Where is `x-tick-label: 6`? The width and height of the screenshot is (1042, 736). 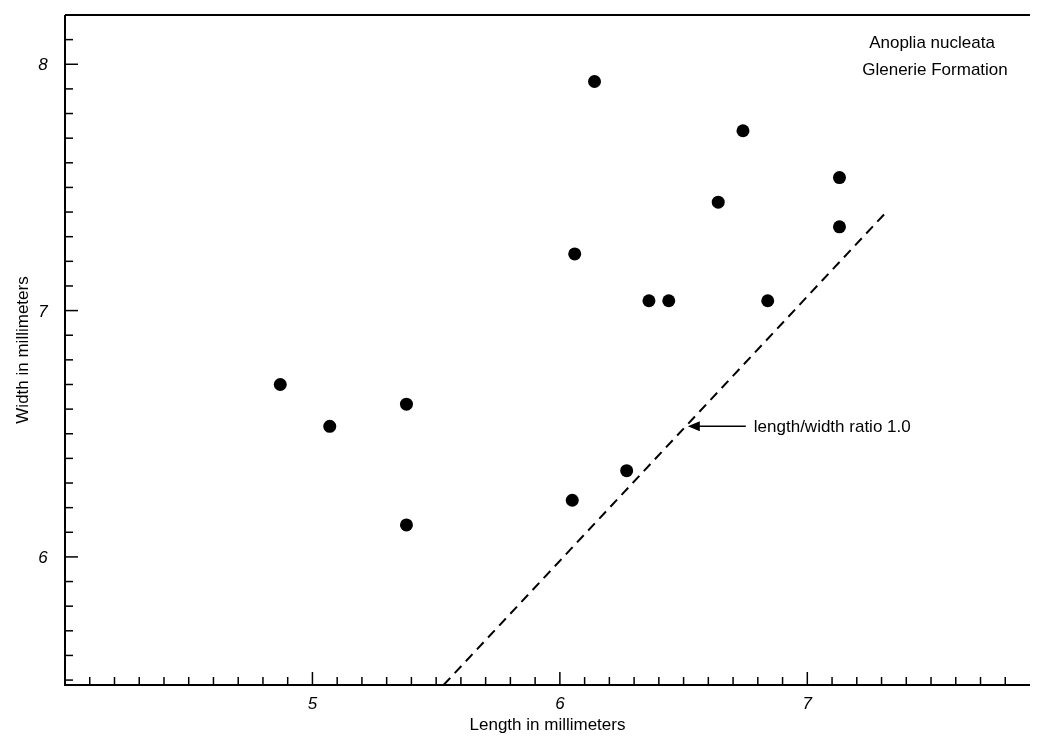
x-tick-label: 6 is located at coordinates (560, 703).